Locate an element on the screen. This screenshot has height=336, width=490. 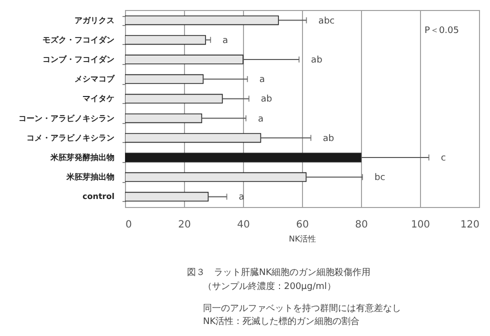
y-tick-label: コメ・アラビノキシラン is located at coordinates (70, 137).